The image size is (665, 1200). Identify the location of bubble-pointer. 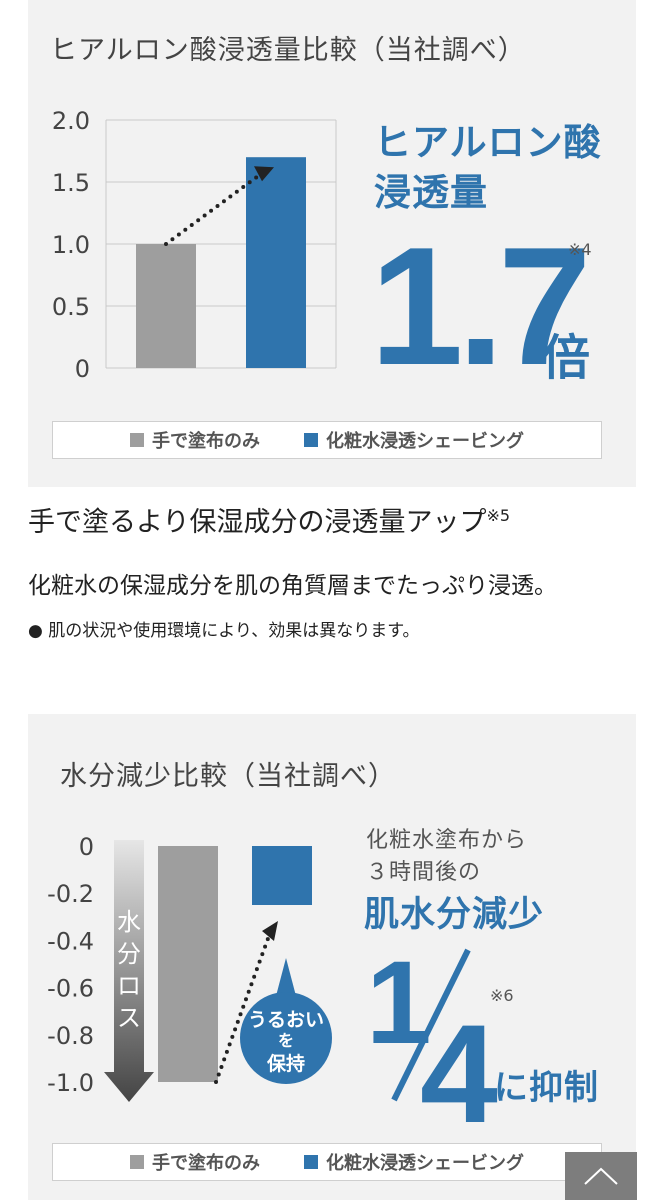
(286, 977).